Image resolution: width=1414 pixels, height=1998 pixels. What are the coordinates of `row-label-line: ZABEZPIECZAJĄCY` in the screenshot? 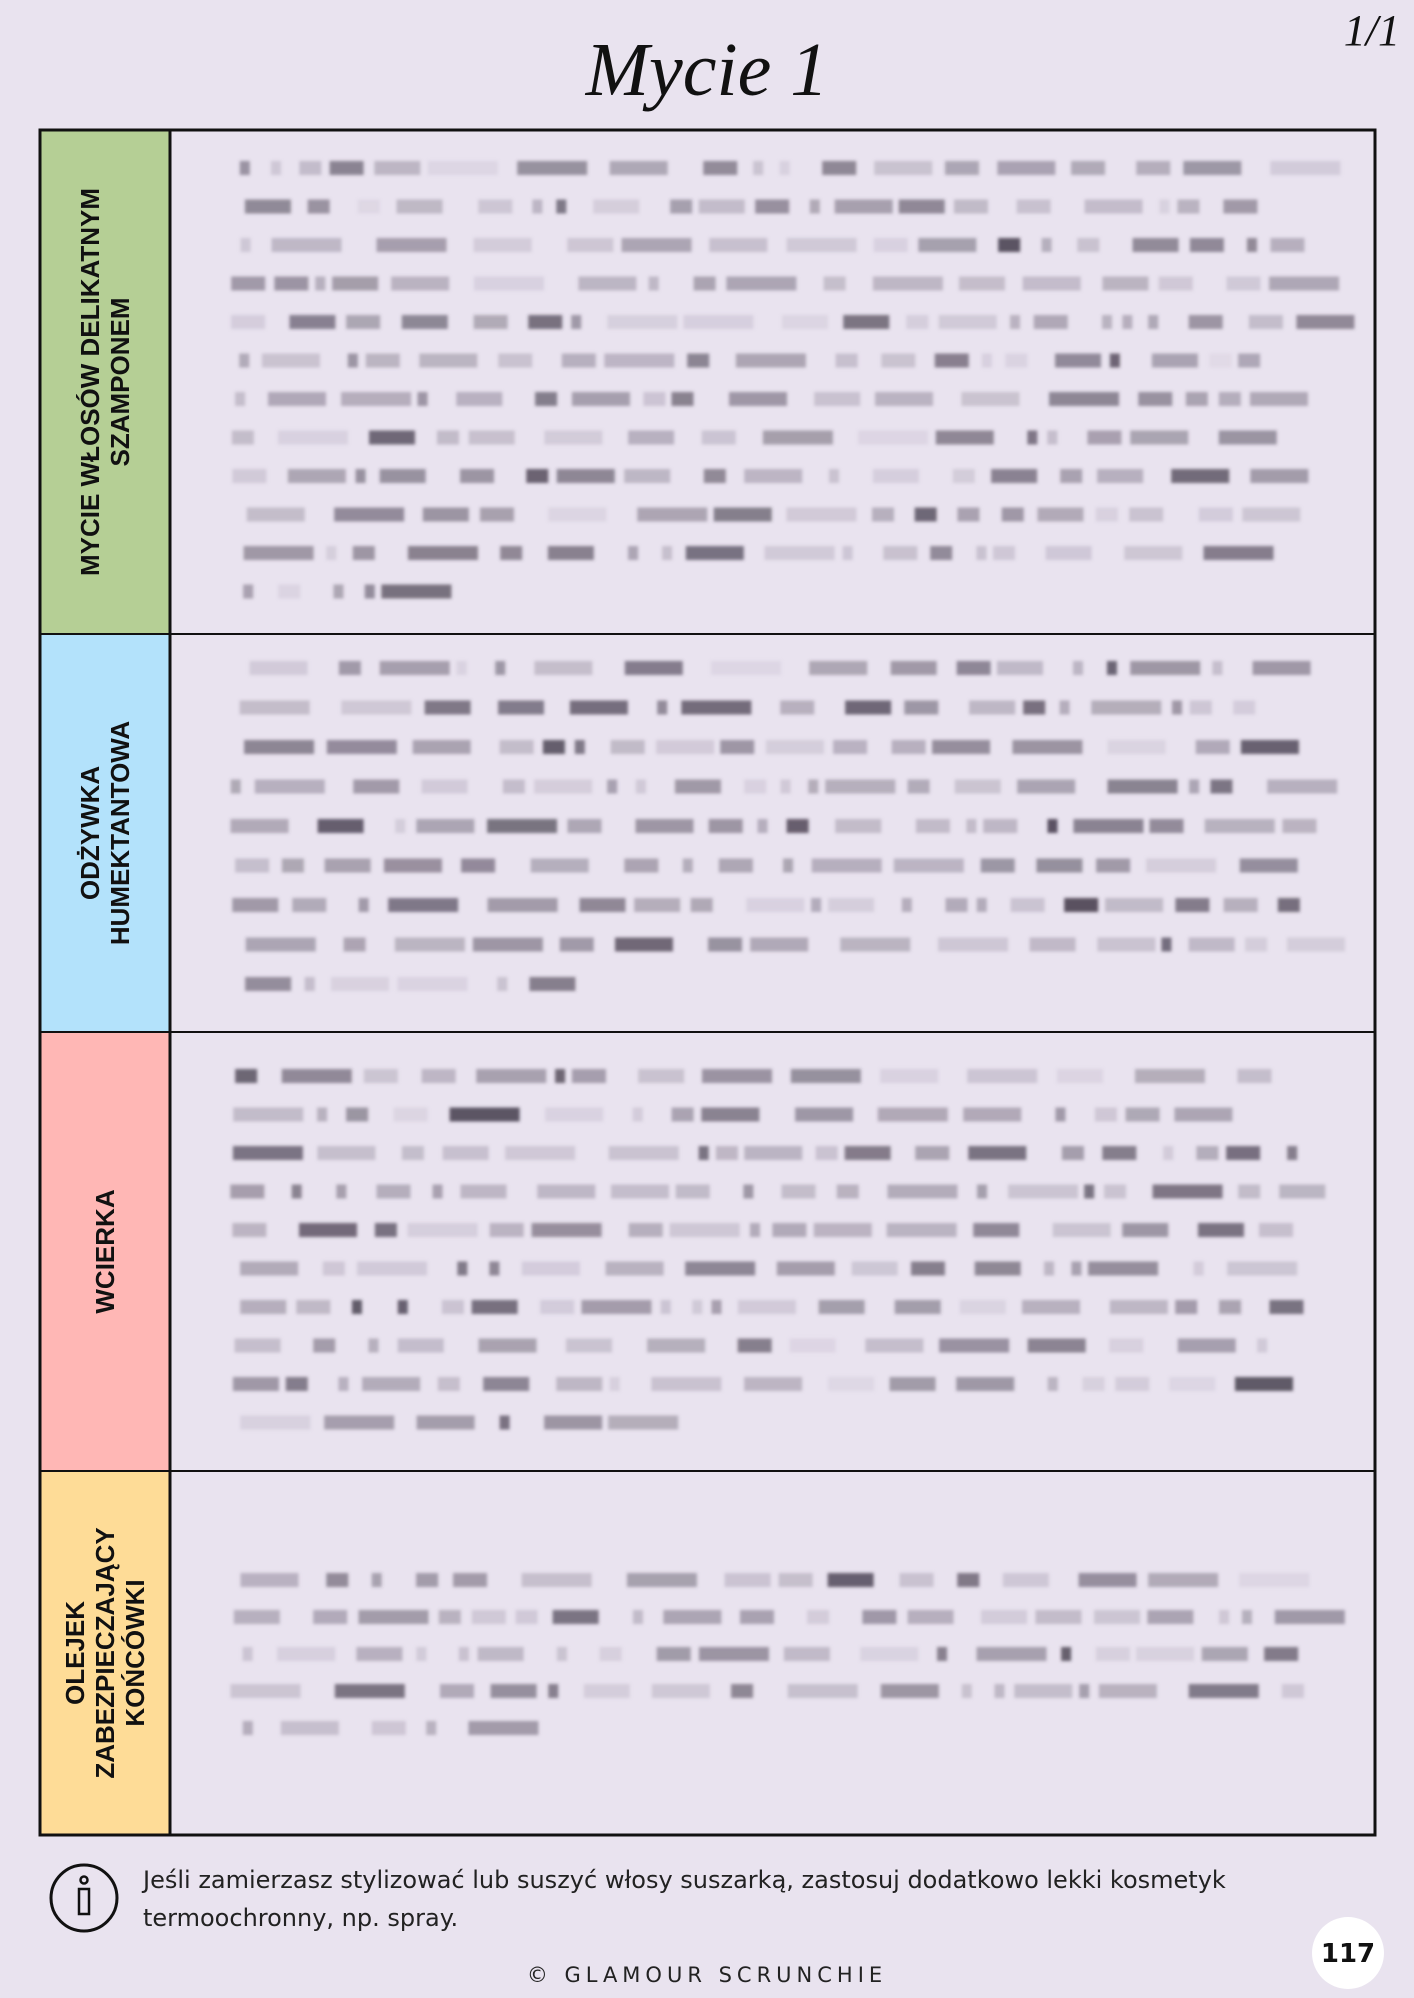 It's located at (105, 1652).